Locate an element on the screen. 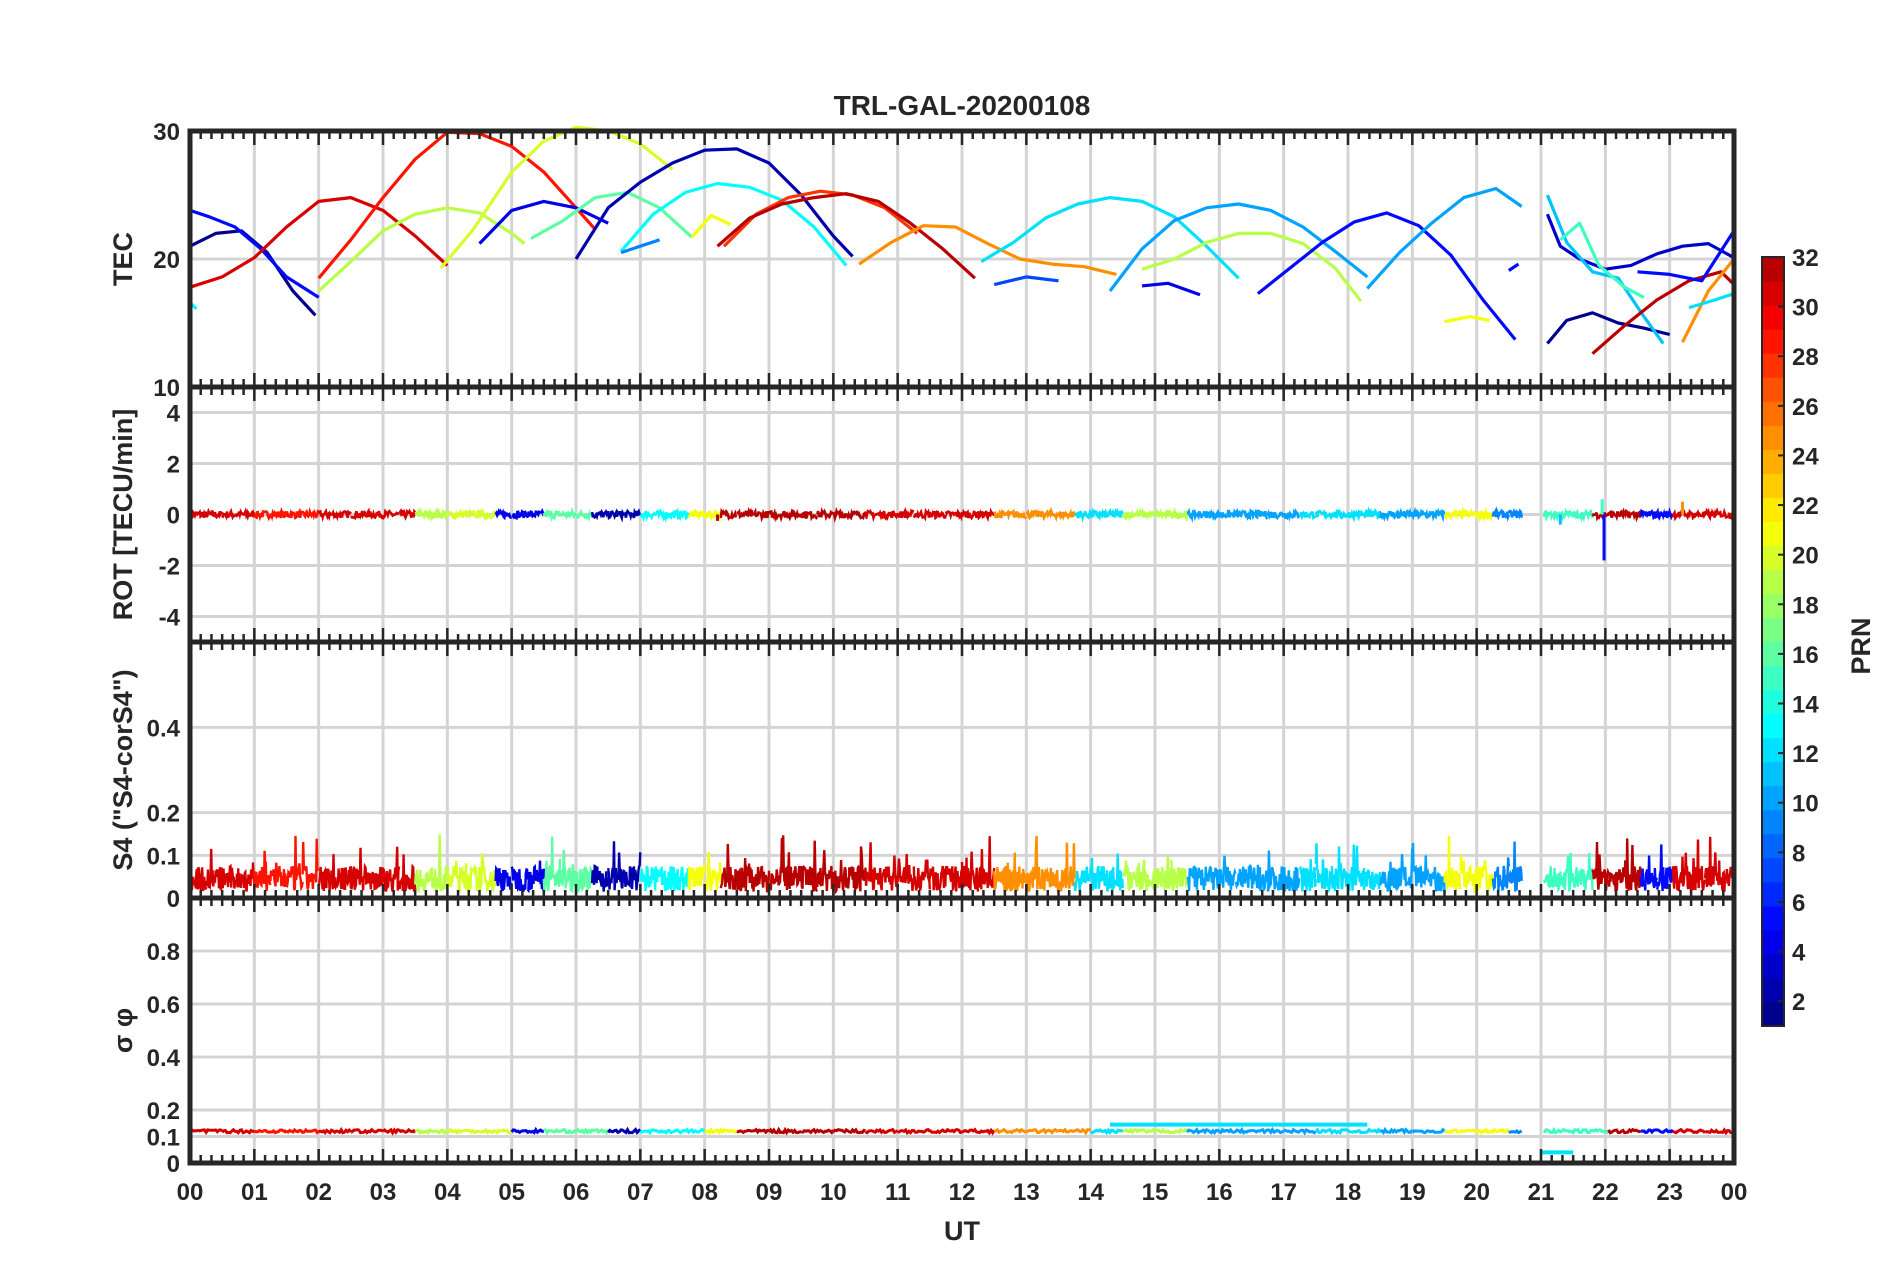 The width and height of the screenshot is (1902, 1272). x-tick-label: 21 is located at coordinates (1541, 1192).